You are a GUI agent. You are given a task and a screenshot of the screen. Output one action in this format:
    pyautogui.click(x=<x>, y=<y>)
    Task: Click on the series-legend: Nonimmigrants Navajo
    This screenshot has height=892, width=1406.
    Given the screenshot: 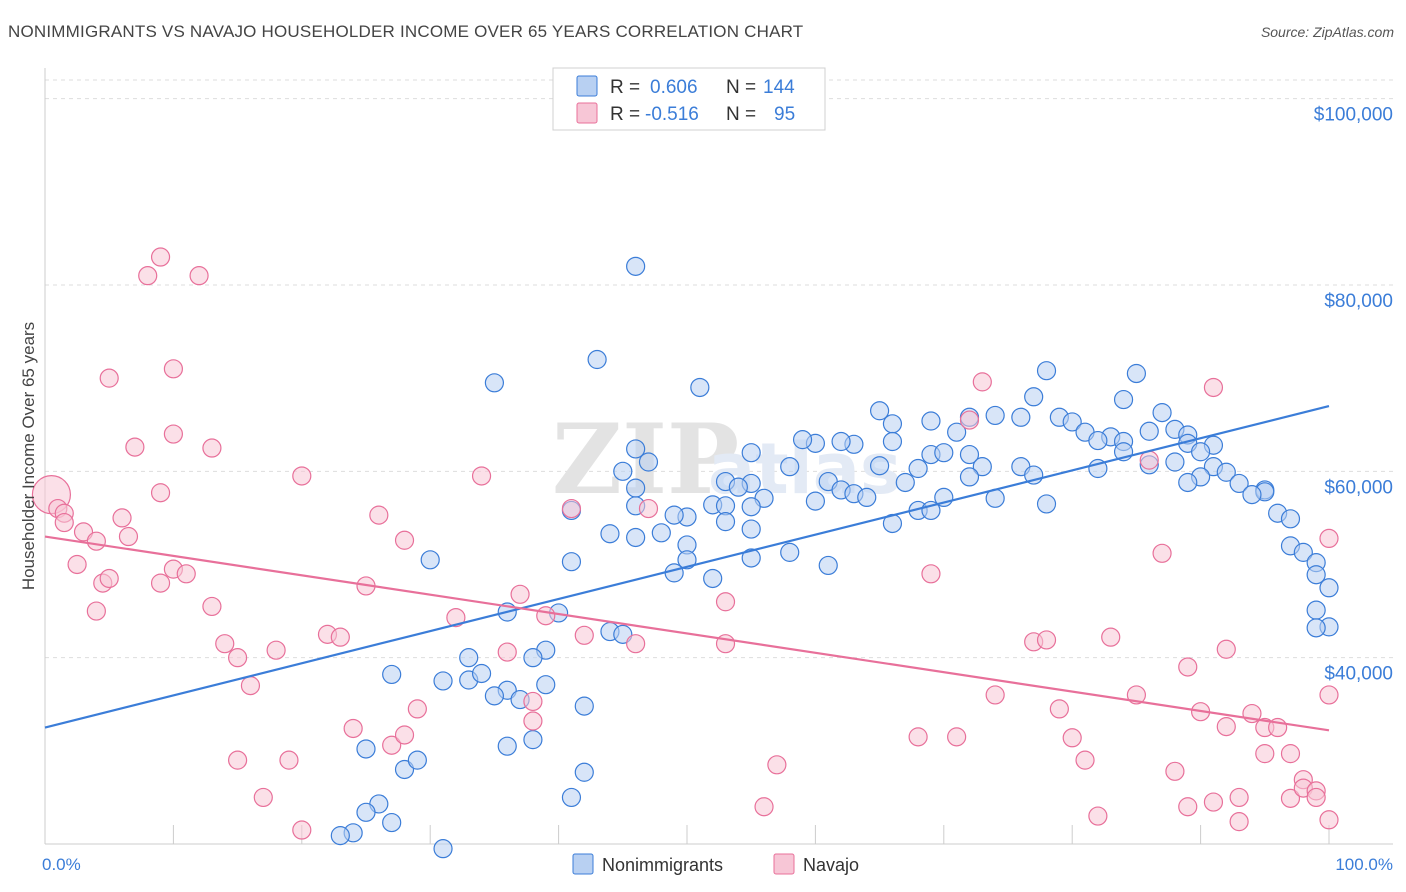 What is the action you would take?
    pyautogui.click(x=715, y=864)
    